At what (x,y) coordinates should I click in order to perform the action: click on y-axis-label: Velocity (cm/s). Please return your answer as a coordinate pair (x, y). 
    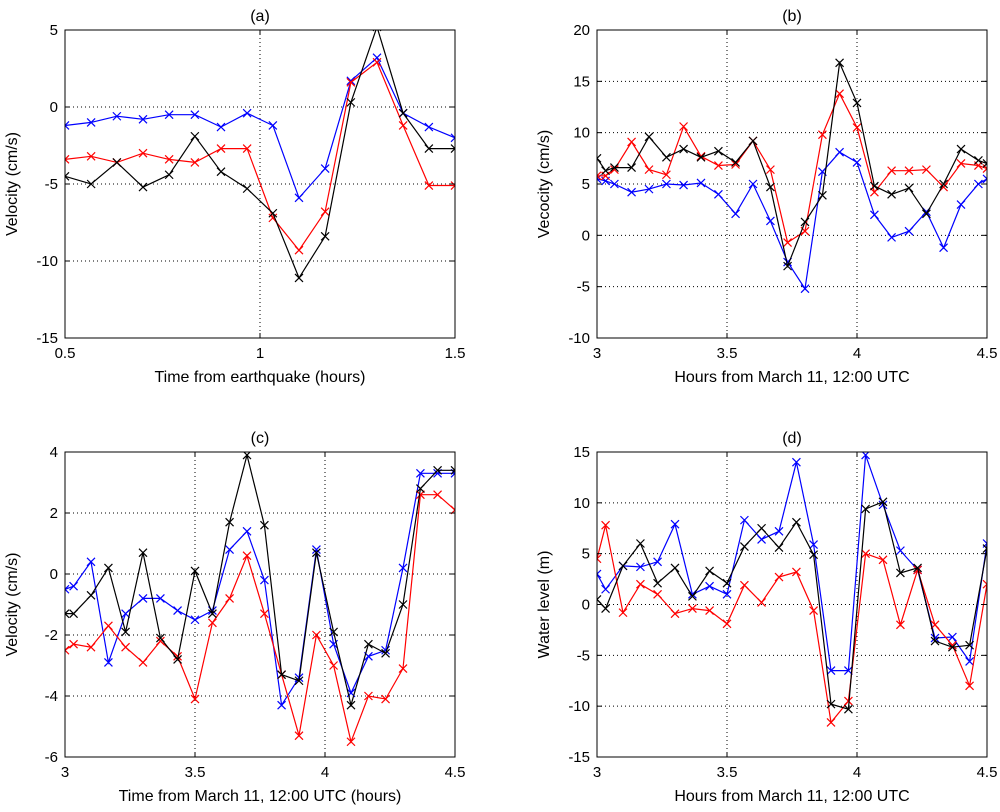
    Looking at the image, I should click on (12, 184).